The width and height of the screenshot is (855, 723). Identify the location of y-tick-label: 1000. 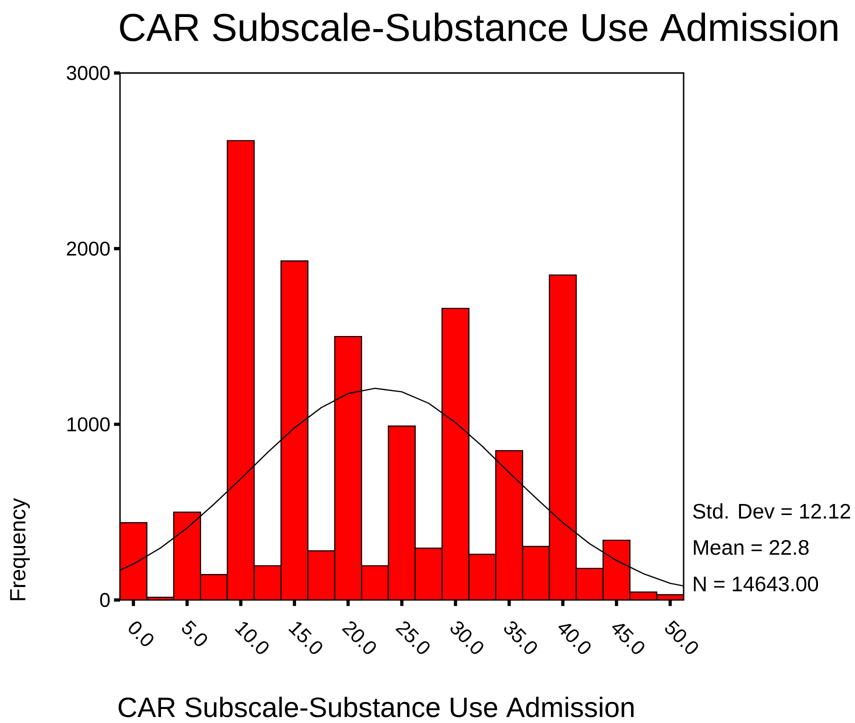
(89, 424).